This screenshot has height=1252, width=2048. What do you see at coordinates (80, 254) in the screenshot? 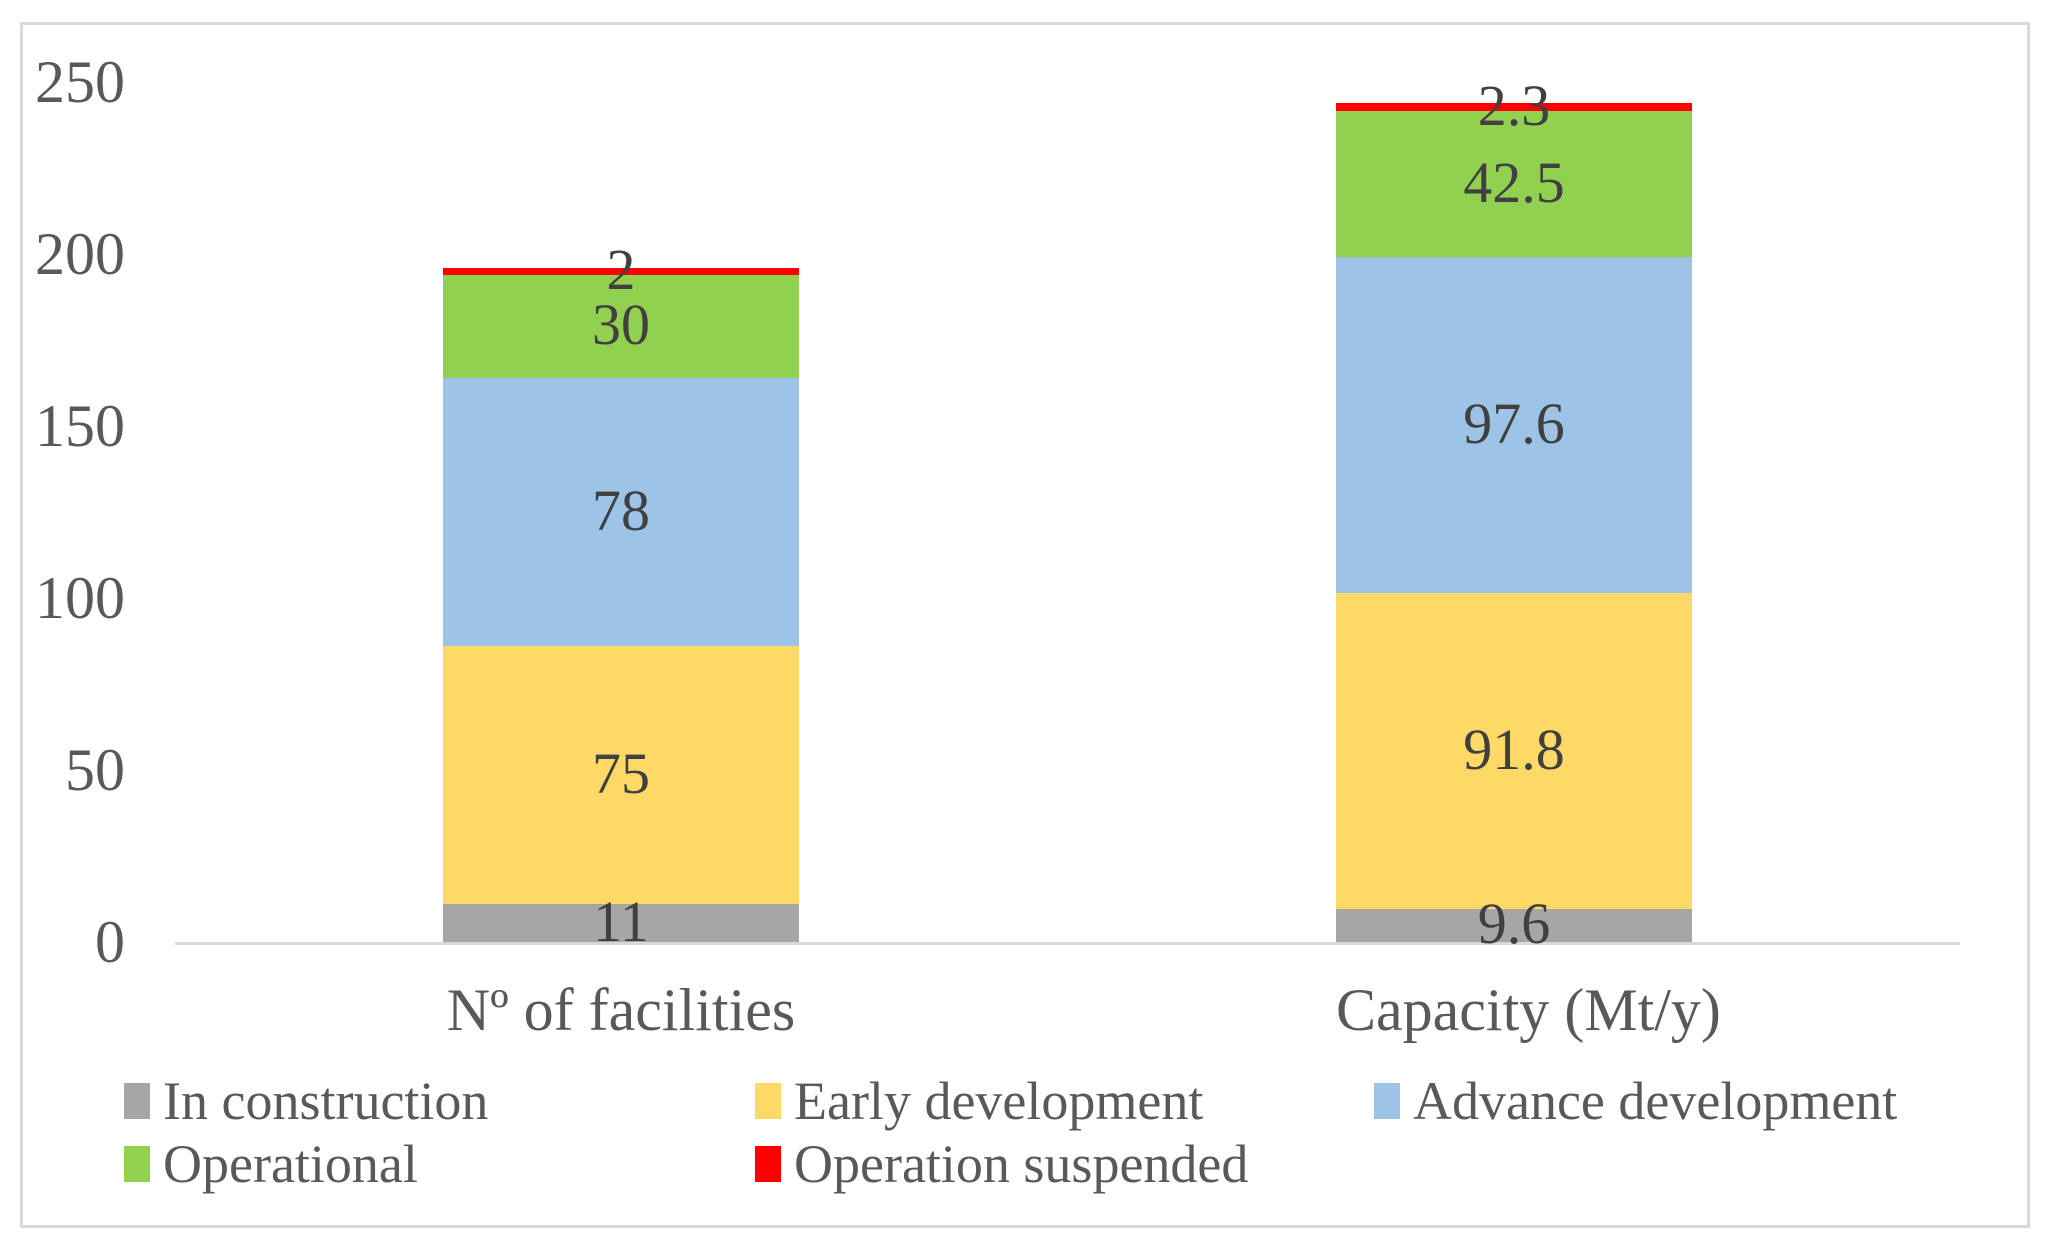
I see `y-tick-label: 200` at bounding box center [80, 254].